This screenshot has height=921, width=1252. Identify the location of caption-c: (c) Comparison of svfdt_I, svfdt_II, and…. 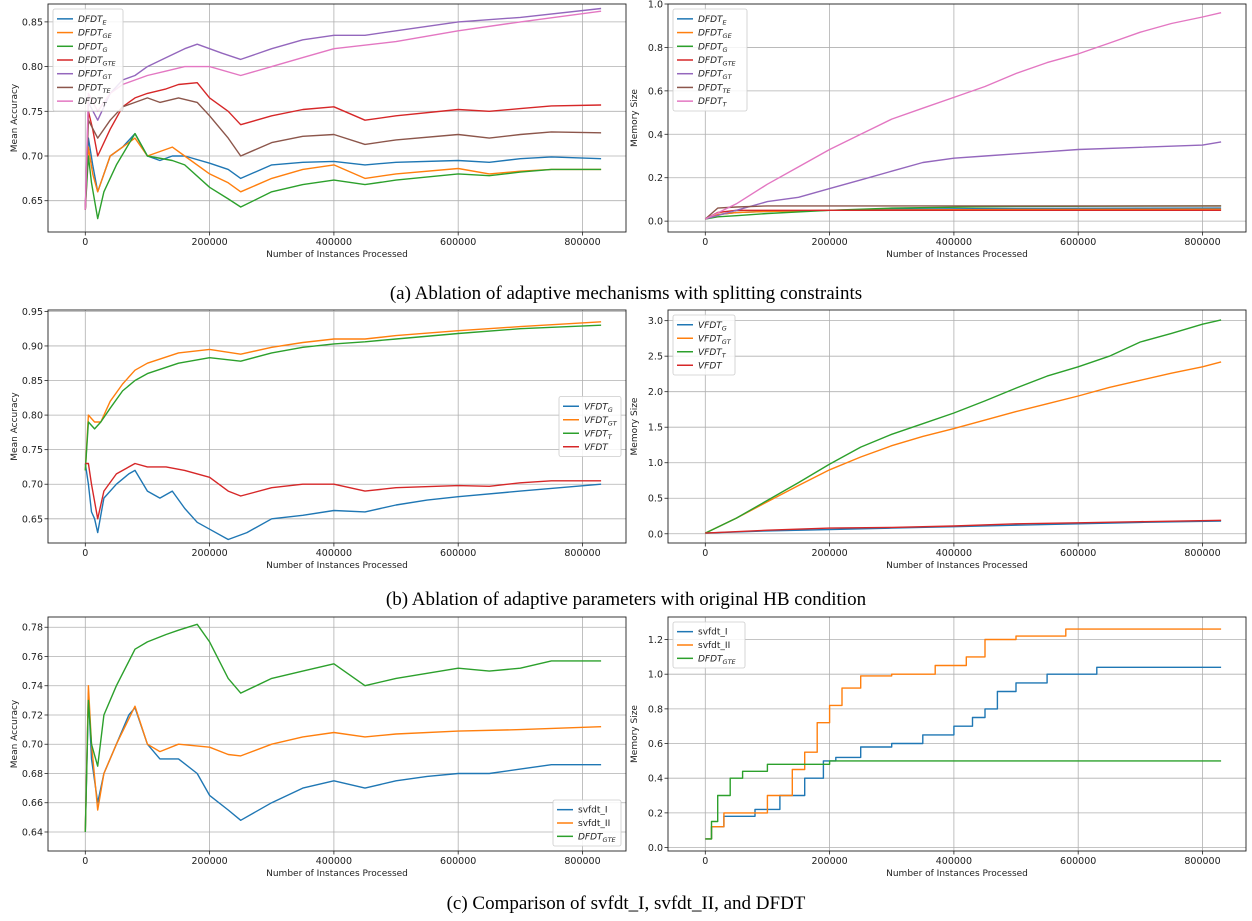
(626, 904).